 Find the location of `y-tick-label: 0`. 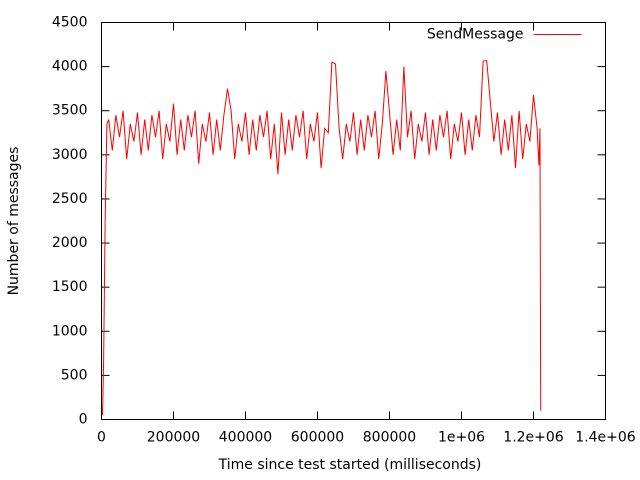

y-tick-label: 0 is located at coordinates (83, 420).